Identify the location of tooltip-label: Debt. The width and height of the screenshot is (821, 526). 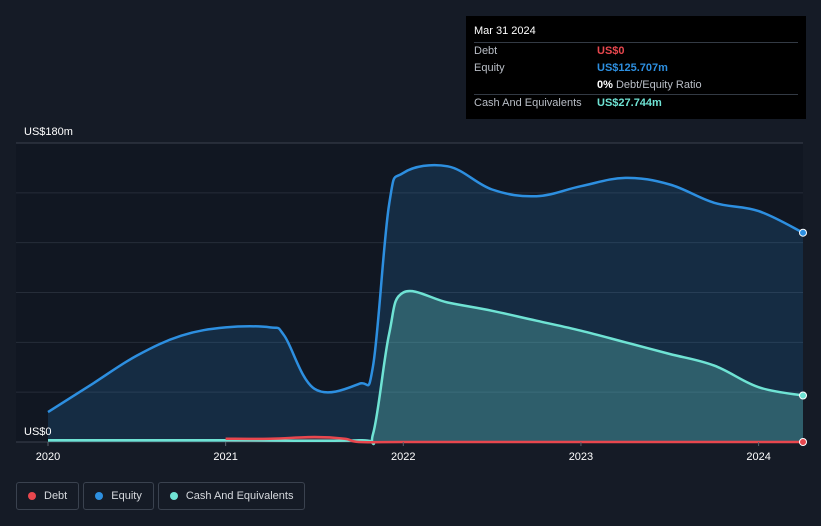
(486, 51).